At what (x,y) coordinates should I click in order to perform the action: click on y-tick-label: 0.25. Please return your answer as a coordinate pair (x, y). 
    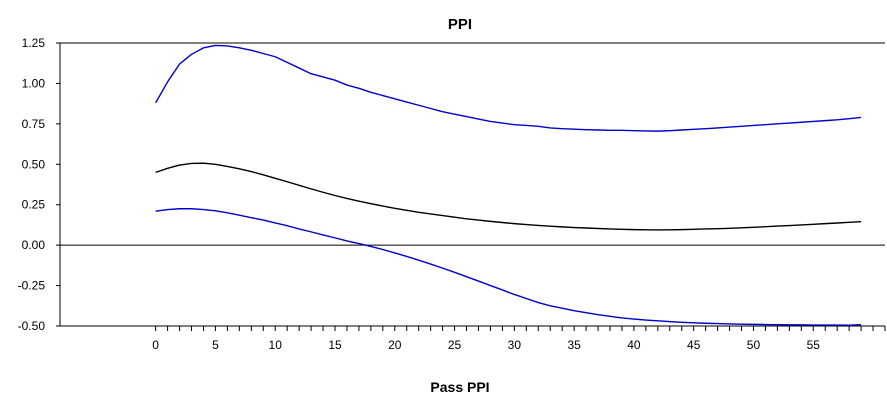
    Looking at the image, I should click on (34, 205).